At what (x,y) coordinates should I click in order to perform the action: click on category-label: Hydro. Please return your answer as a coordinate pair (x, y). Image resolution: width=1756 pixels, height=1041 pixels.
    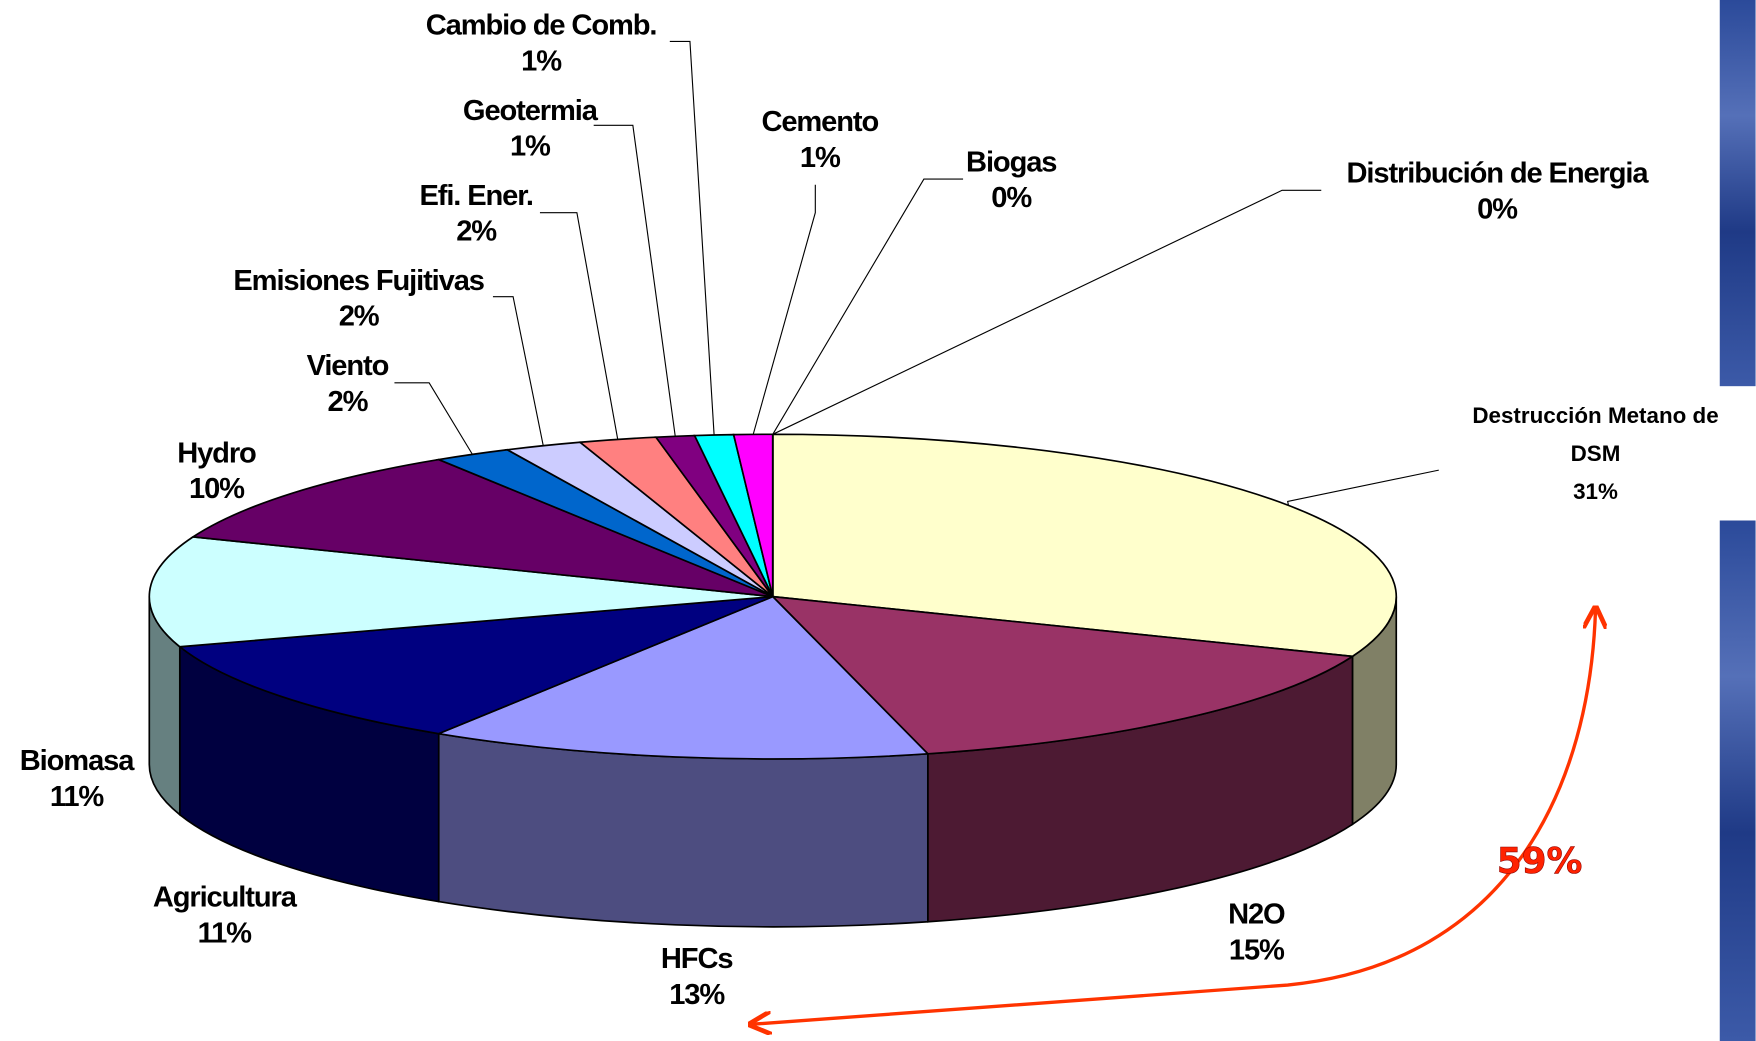
    Looking at the image, I should click on (217, 452).